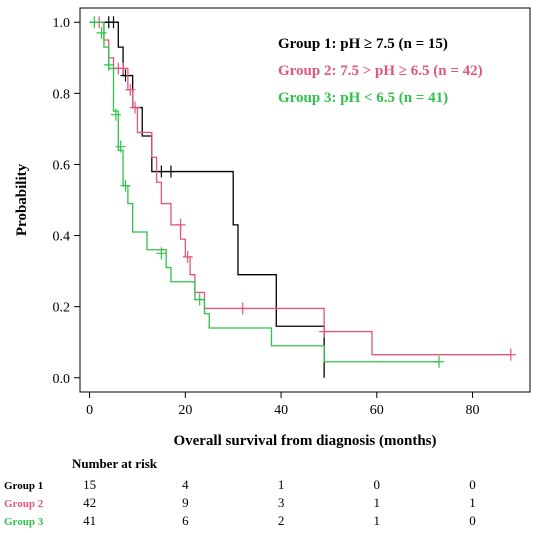 The height and width of the screenshot is (533, 550). I want to click on legend-entry-group-3: Group 3: pH < 6.5 (n = 41), so click(363, 98).